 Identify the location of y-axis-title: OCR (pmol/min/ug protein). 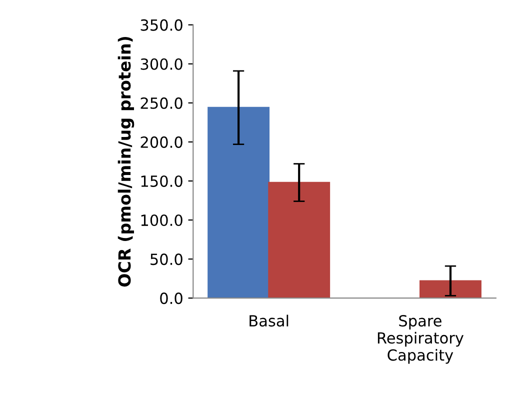
(126, 161).